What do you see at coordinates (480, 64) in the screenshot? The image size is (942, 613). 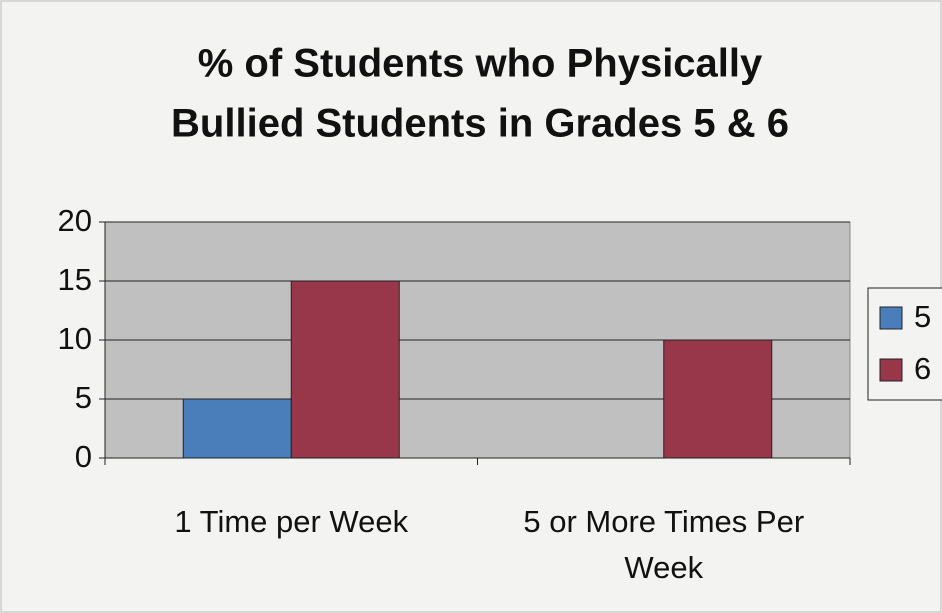 I see `chart-title: % of Students who Physically` at bounding box center [480, 64].